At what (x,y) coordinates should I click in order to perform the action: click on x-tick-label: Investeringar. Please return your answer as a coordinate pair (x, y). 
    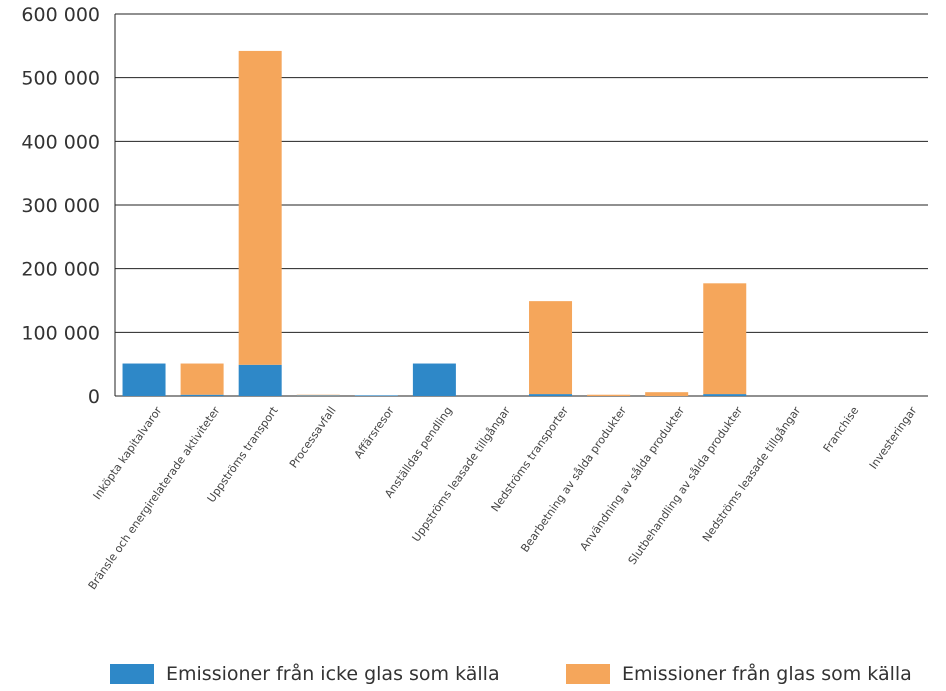
    Looking at the image, I should click on (893, 438).